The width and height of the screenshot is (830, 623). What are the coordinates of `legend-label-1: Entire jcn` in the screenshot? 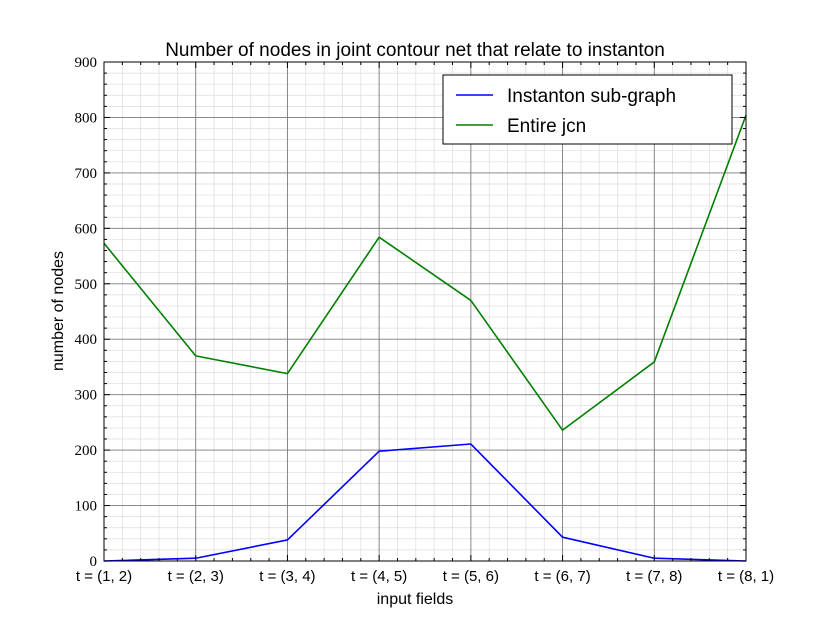 It's located at (546, 126).